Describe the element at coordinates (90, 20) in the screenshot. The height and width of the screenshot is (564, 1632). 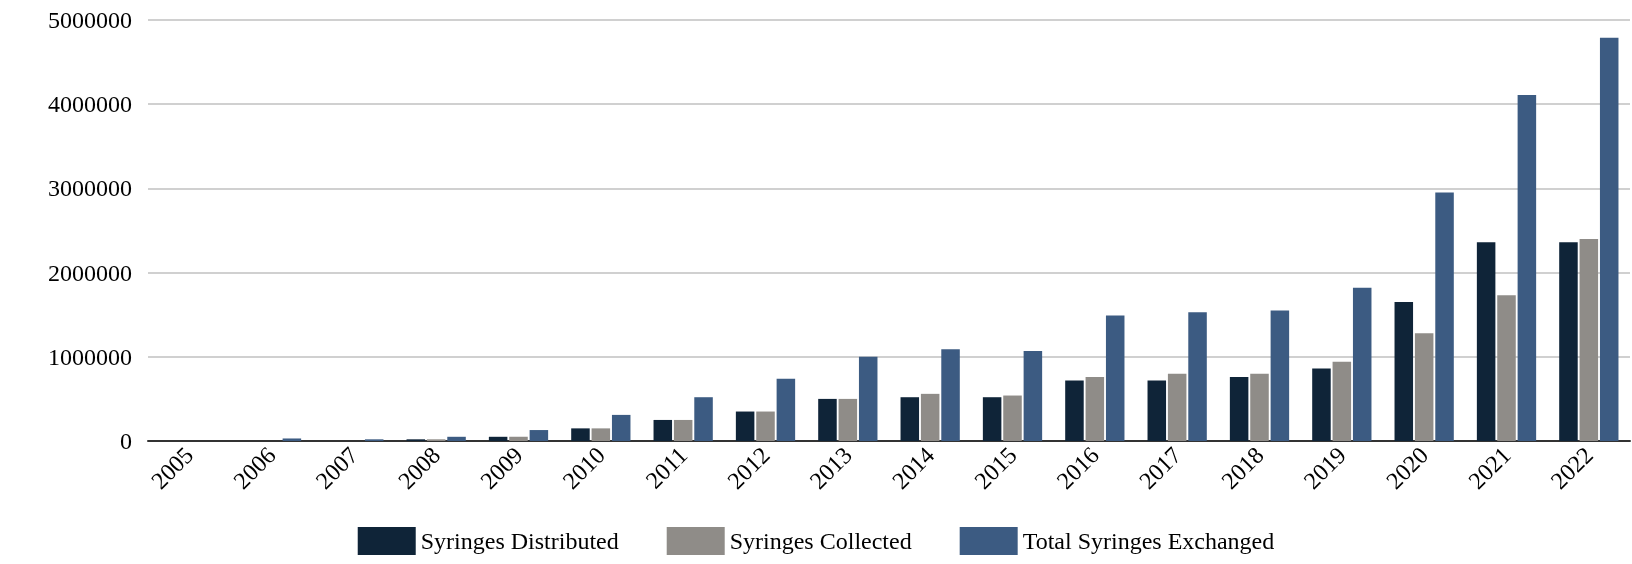
I see `y-tick-label: 5000000` at that location.